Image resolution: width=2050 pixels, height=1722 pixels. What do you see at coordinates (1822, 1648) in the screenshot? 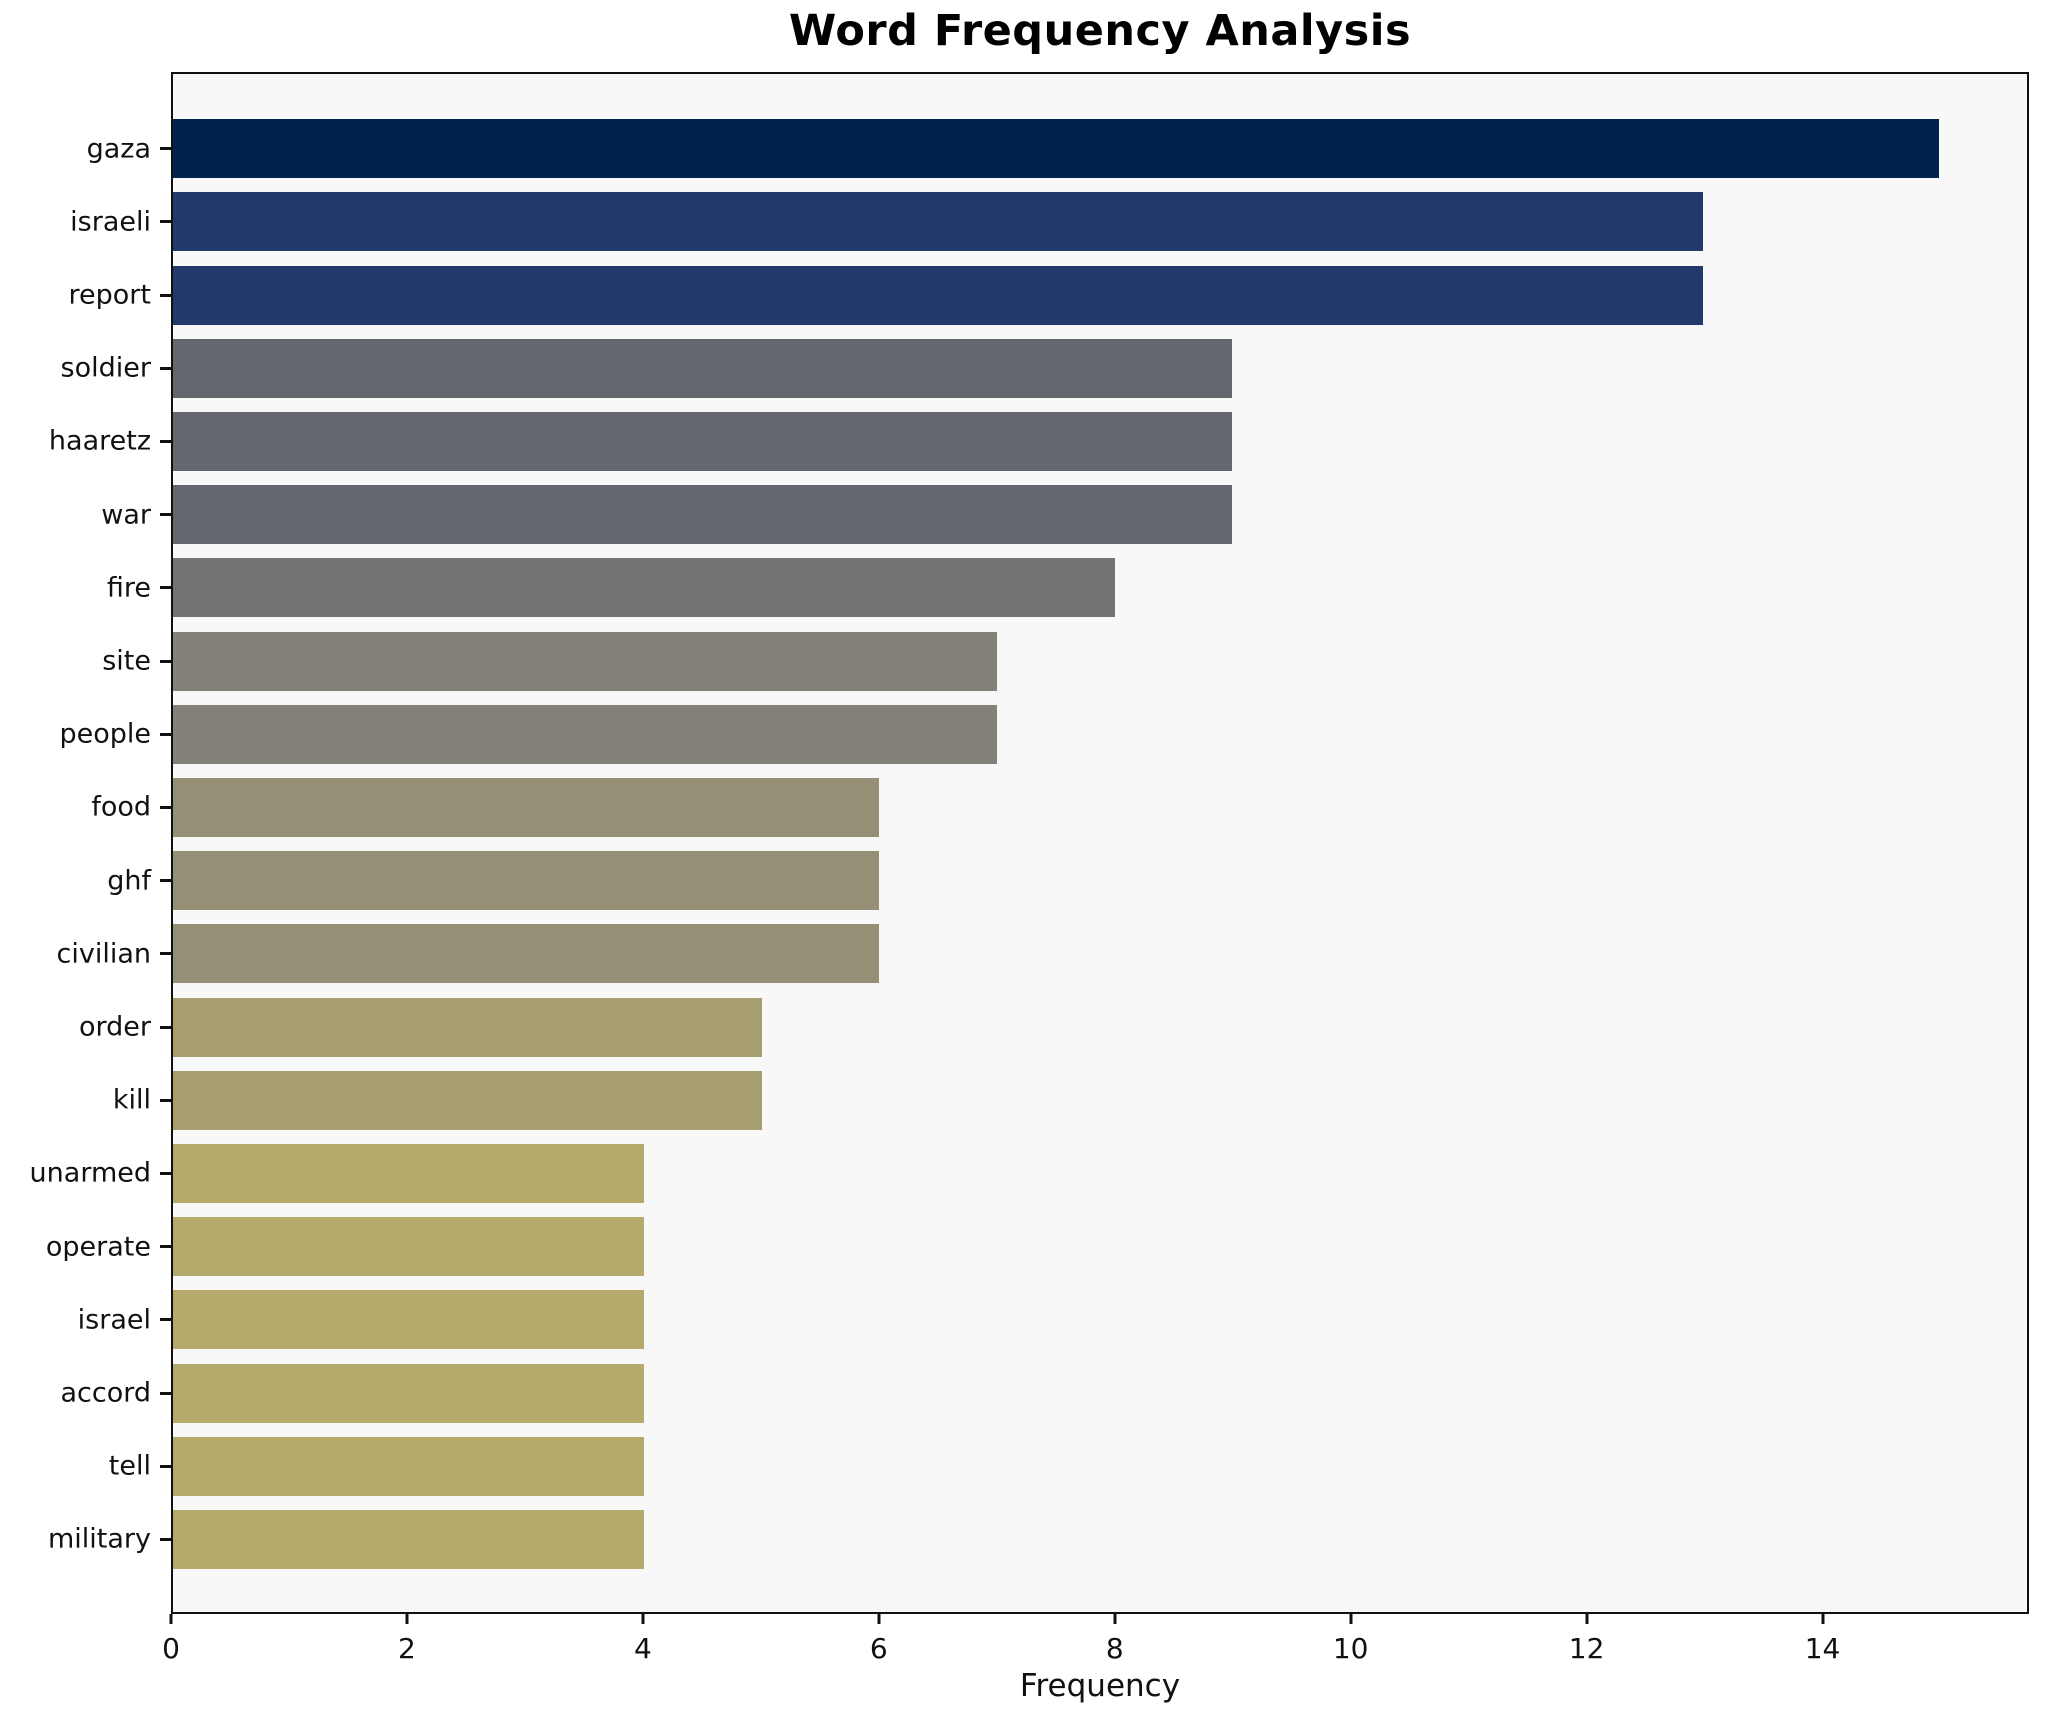
I see `x-tick-label-14: 14` at bounding box center [1822, 1648].